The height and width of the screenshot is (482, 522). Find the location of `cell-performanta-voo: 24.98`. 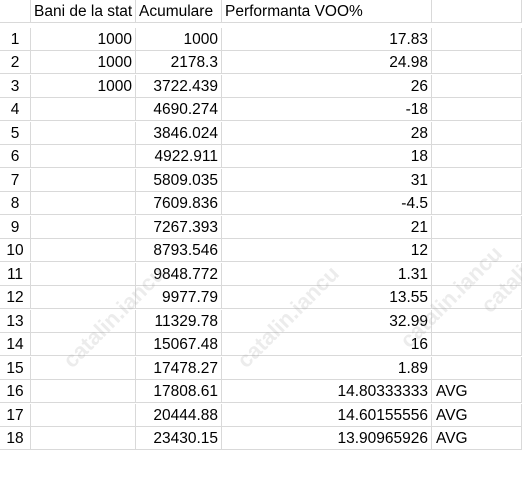

cell-performanta-voo: 24.98 is located at coordinates (327, 62).